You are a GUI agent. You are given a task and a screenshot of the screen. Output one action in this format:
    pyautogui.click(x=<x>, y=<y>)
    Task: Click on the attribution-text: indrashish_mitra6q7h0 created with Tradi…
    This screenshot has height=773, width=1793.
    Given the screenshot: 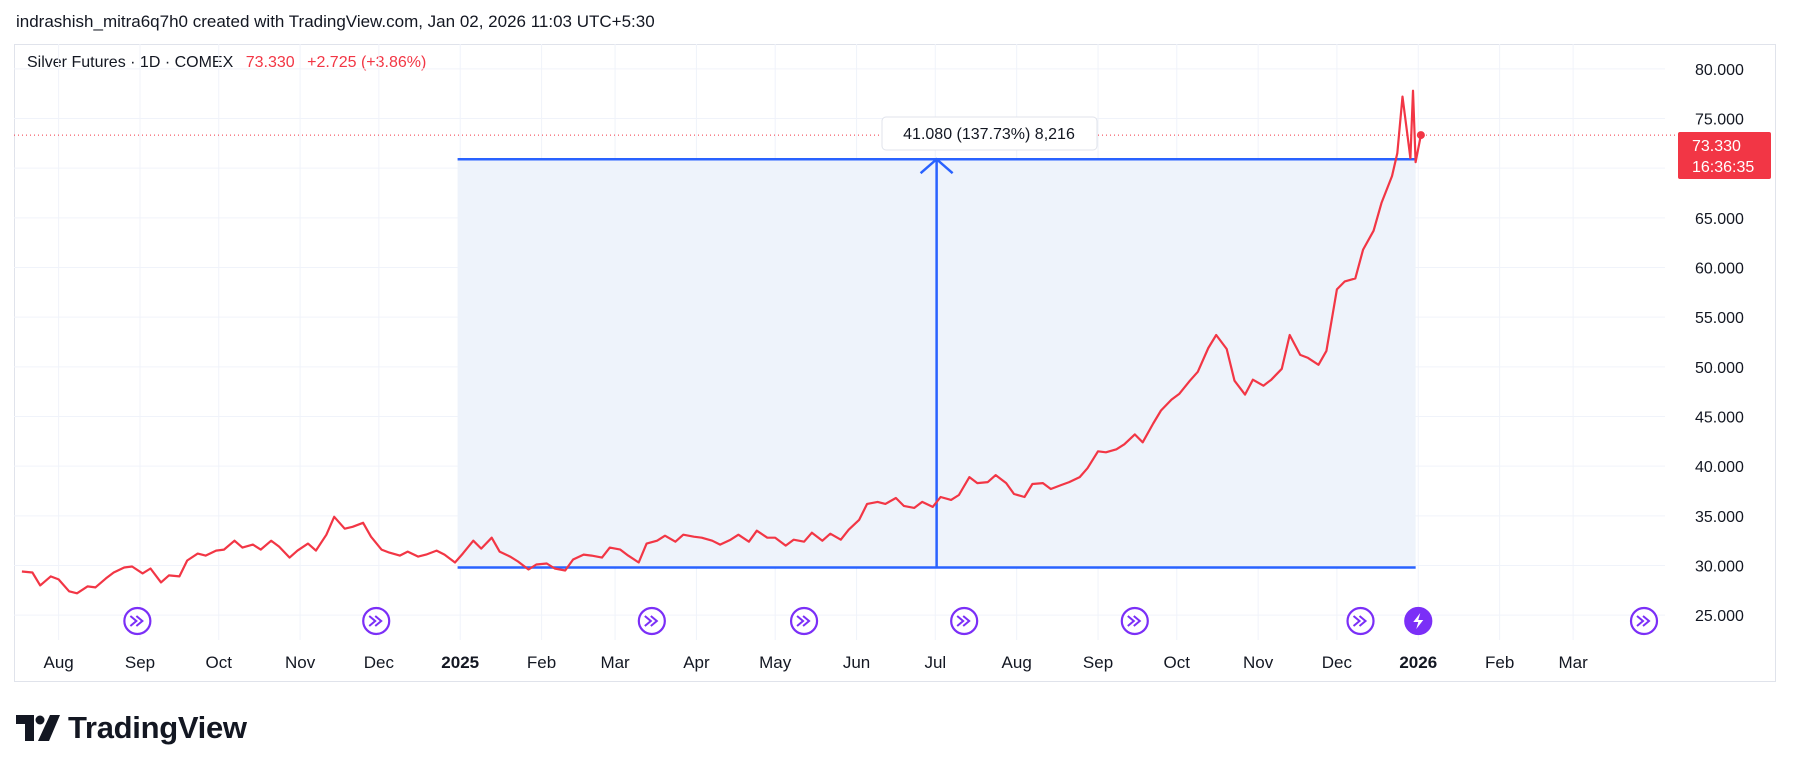 What is the action you would take?
    pyautogui.click(x=335, y=21)
    